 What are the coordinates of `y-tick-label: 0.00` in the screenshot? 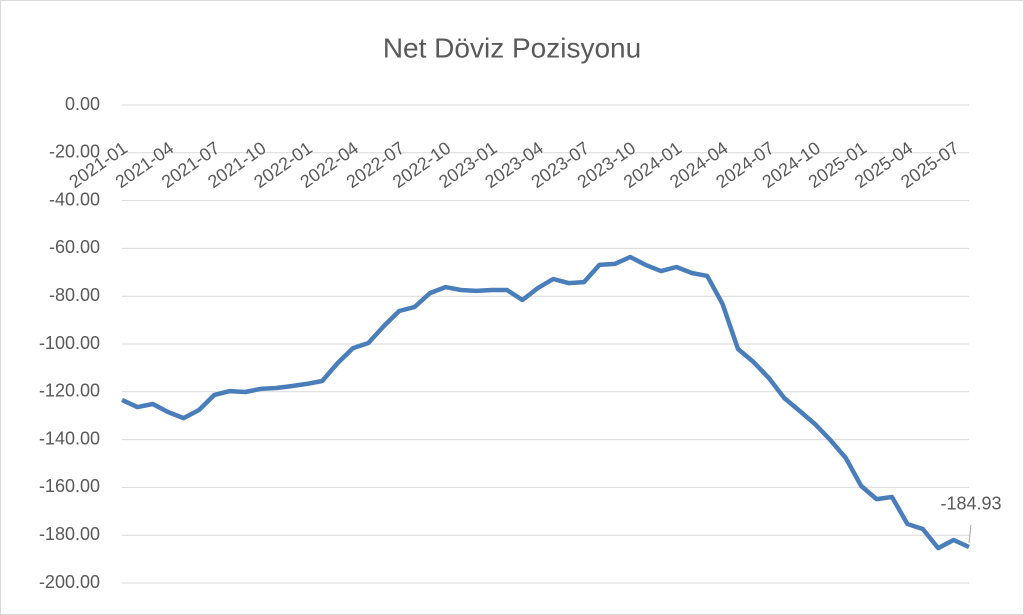 It's located at (82, 104).